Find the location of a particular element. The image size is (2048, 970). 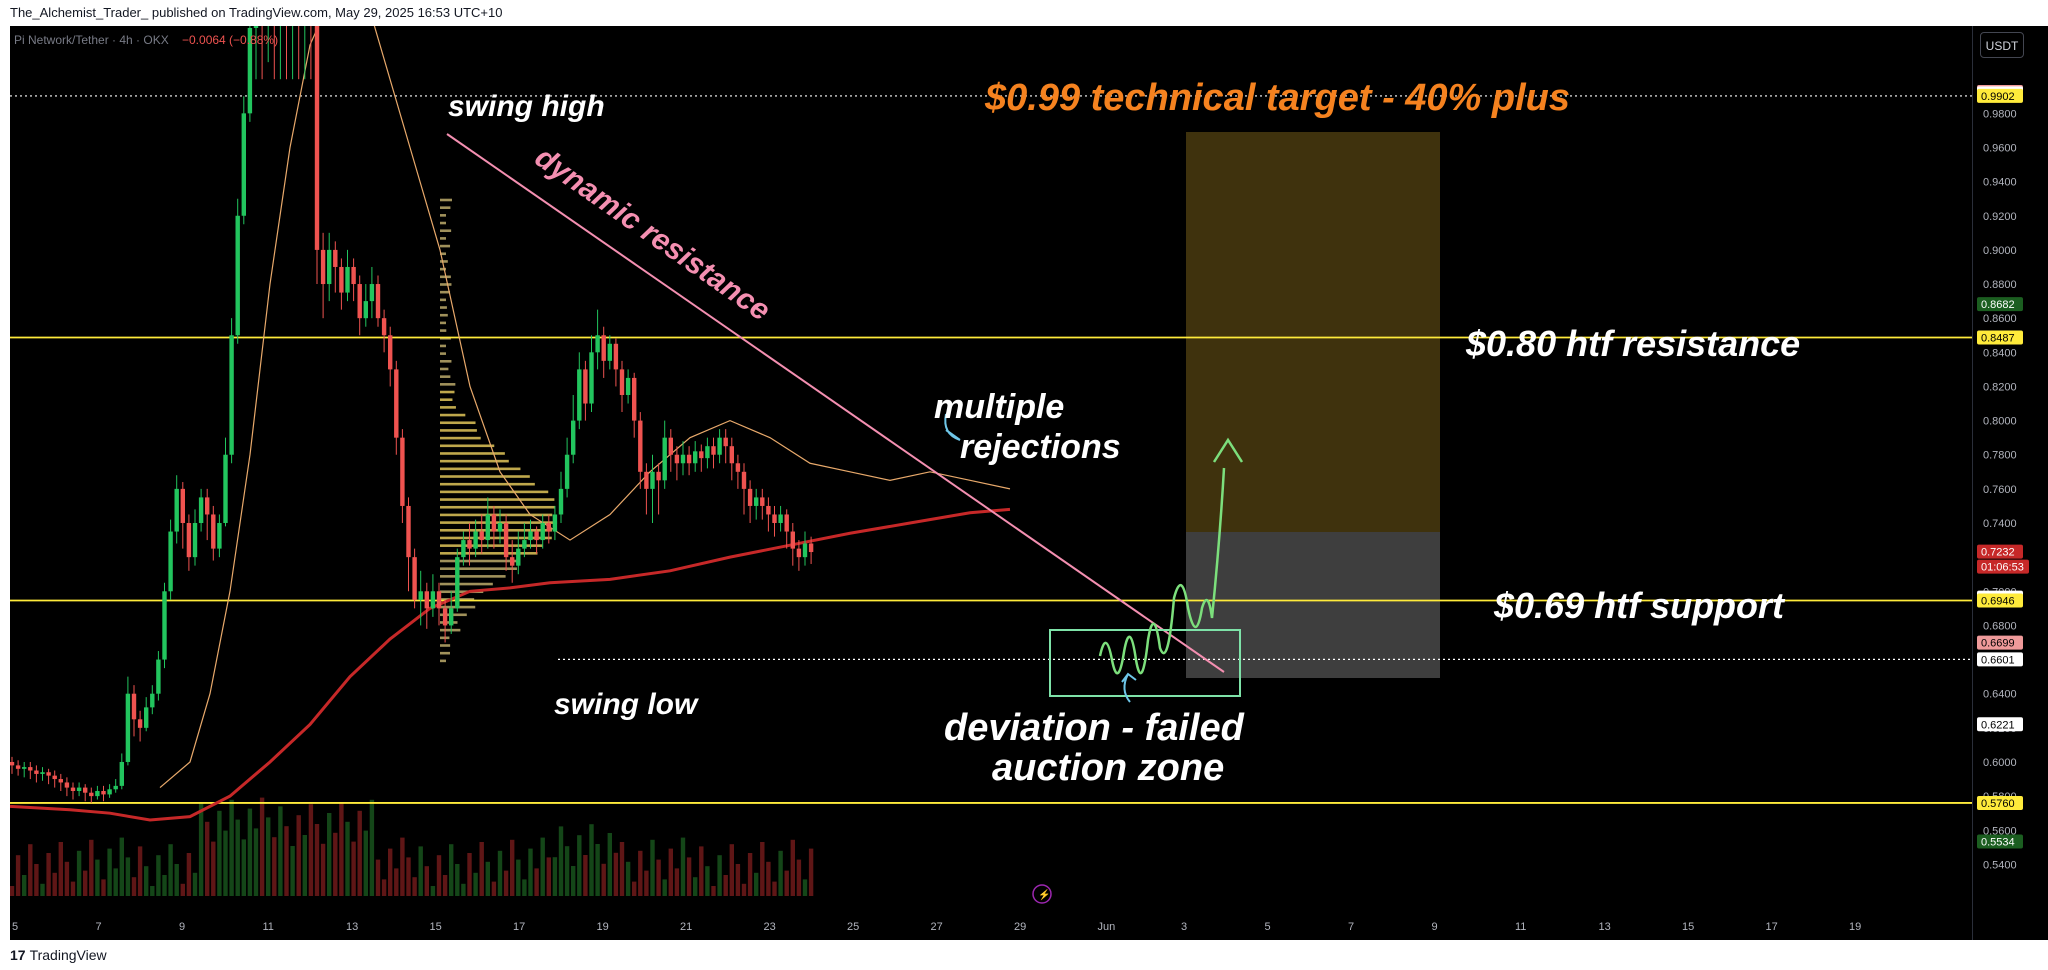

y-tick-label: 0.6000 is located at coordinates (2000, 763).